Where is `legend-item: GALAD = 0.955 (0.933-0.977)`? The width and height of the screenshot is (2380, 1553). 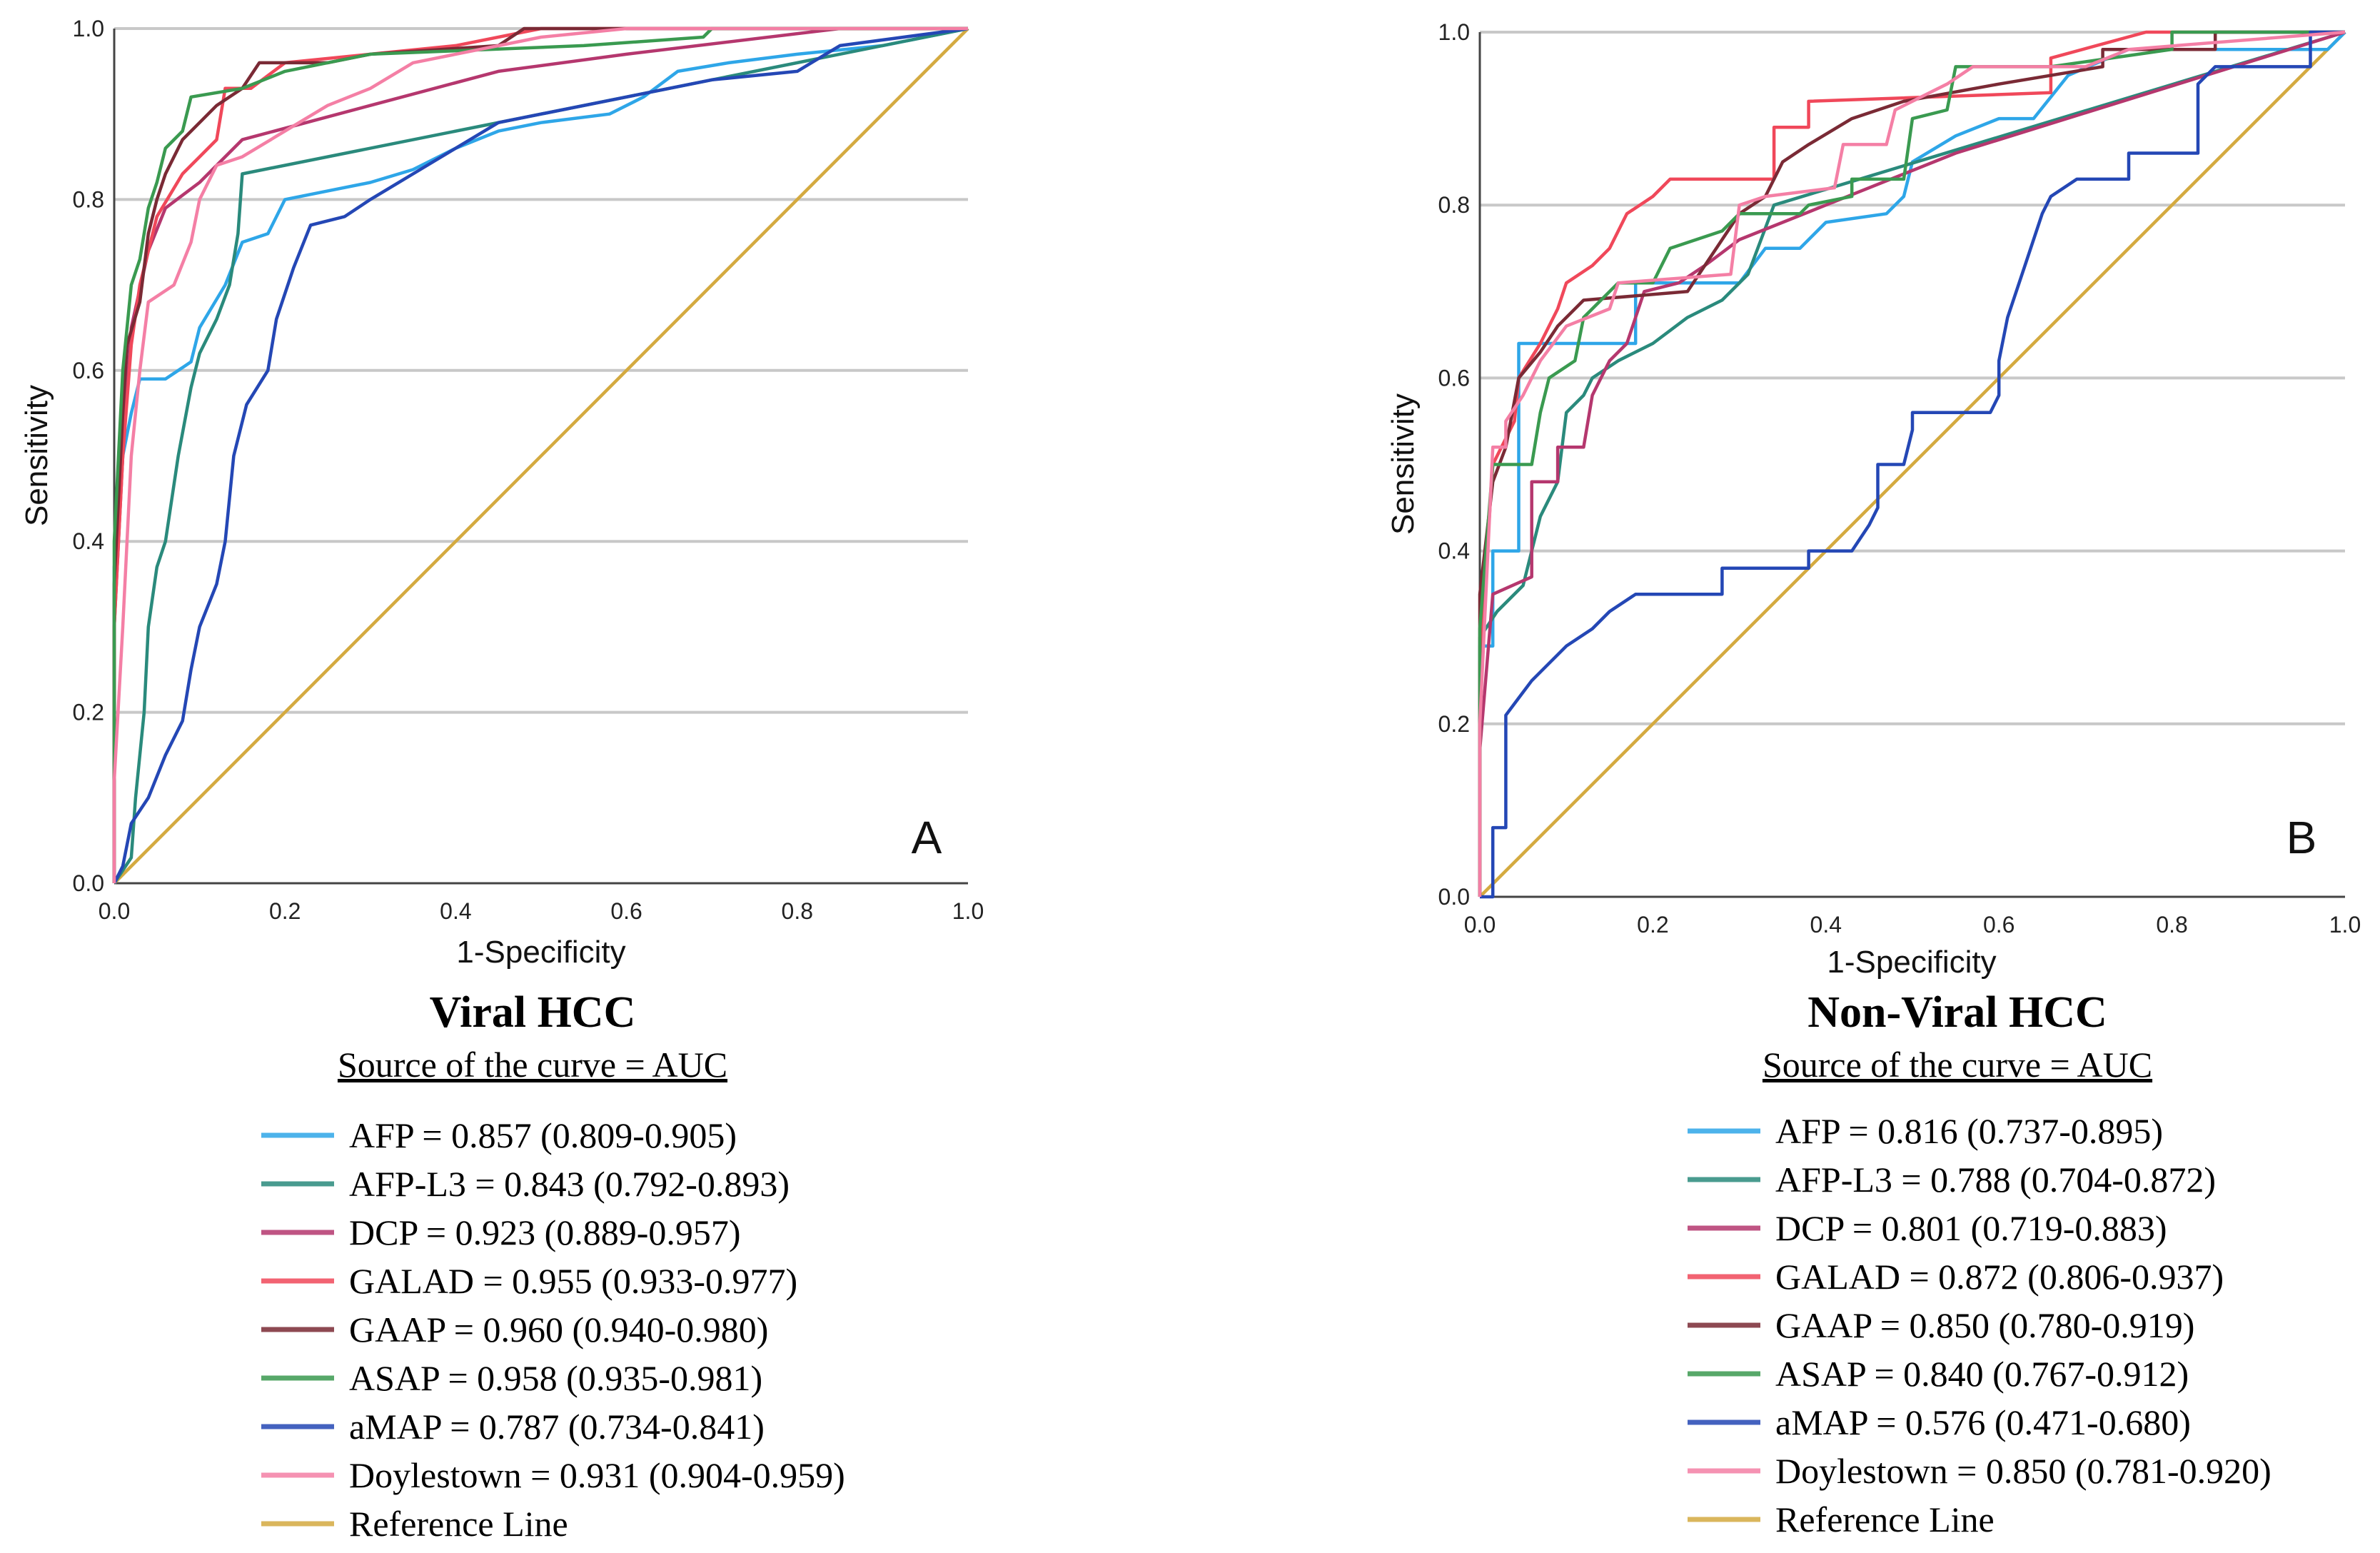 legend-item: GALAD = 0.955 (0.933-0.977) is located at coordinates (529, 1281).